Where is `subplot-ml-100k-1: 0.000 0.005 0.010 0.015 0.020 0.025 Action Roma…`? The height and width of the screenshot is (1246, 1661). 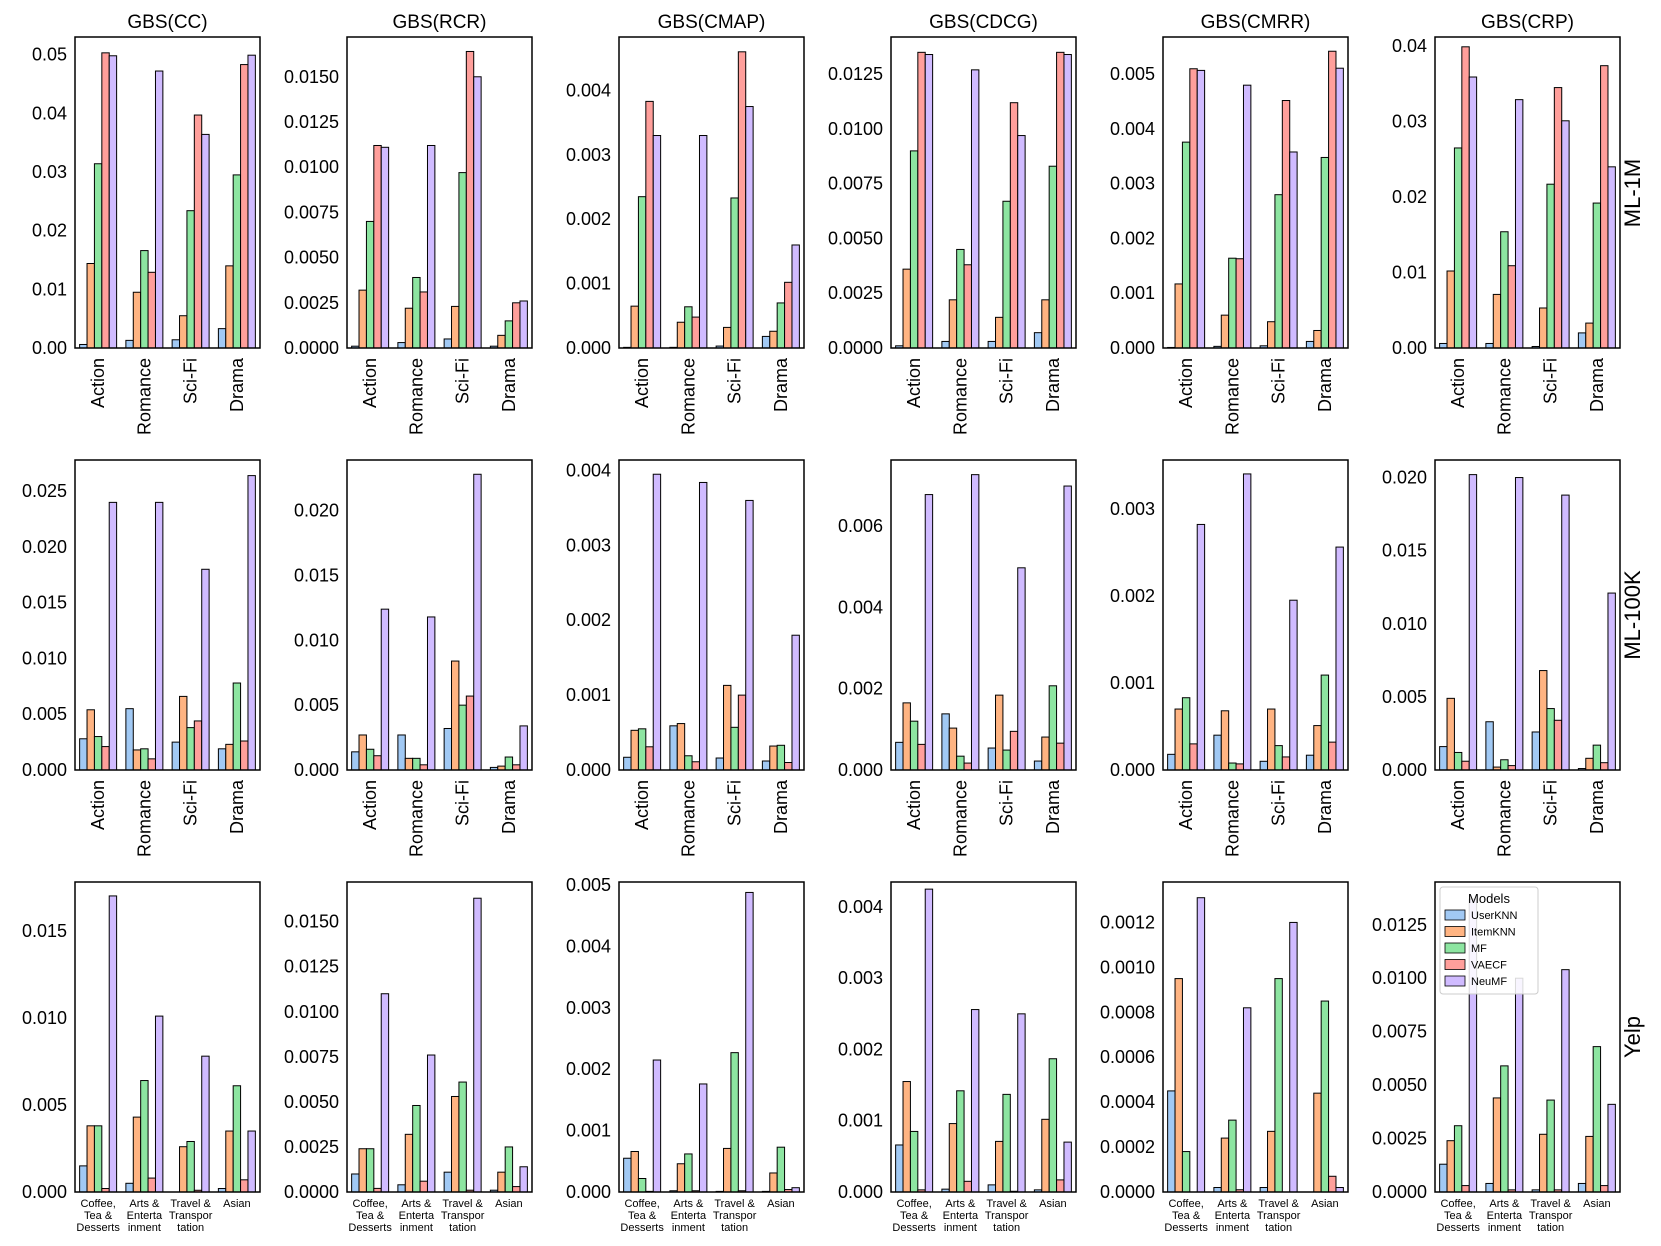
subplot-ml-100k-1: 0.000 0.005 0.010 0.015 0.020 0.025 Action Roma… is located at coordinates (141, 658).